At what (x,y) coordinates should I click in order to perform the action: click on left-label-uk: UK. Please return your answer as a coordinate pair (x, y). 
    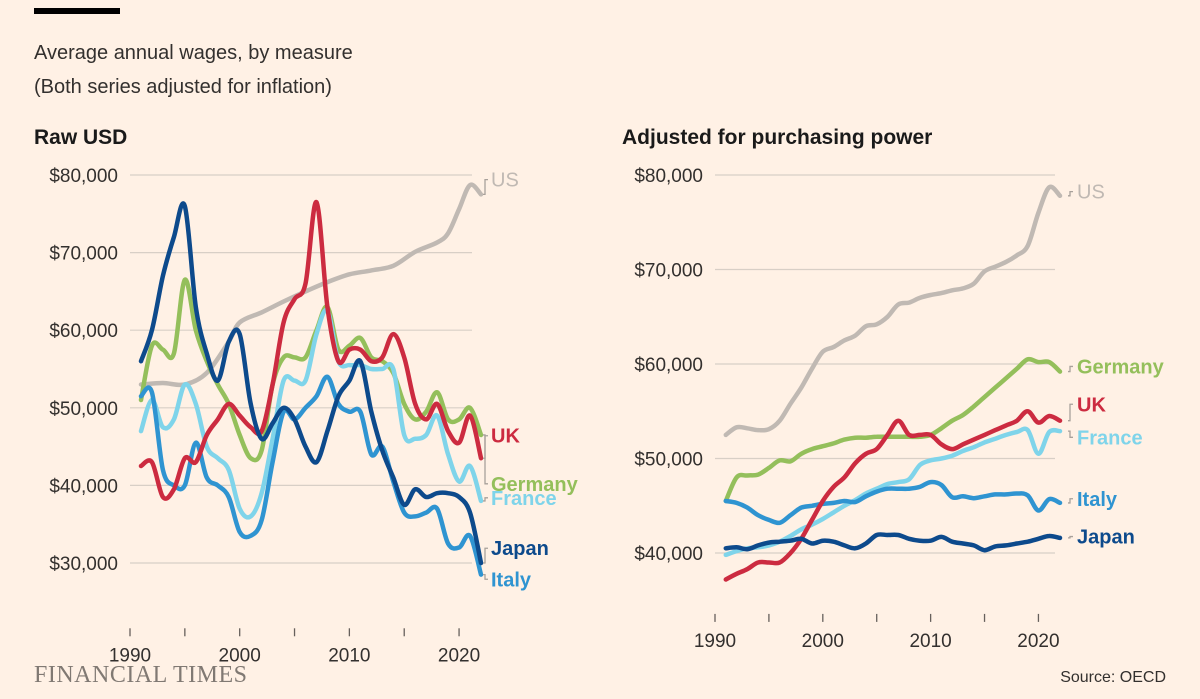
    Looking at the image, I should click on (505, 437).